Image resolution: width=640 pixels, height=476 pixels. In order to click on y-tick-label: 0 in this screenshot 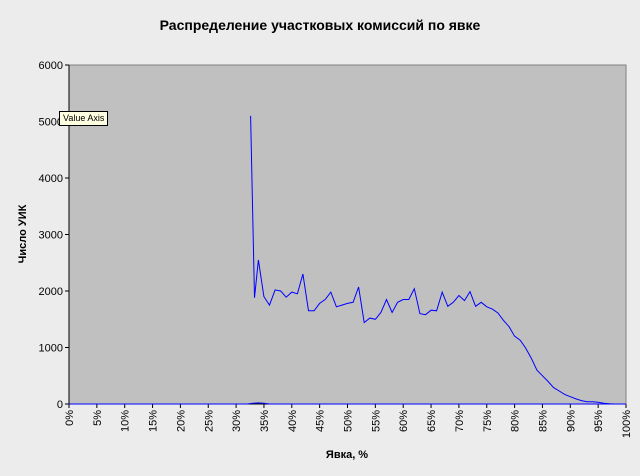, I will do `click(60, 405)`.